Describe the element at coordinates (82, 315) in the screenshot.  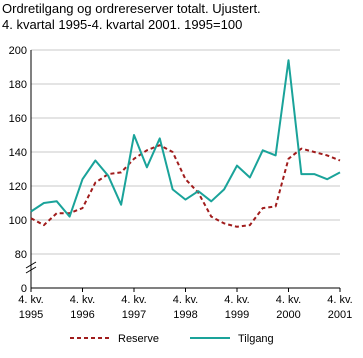
I see `x-tick-label: 1996` at that location.